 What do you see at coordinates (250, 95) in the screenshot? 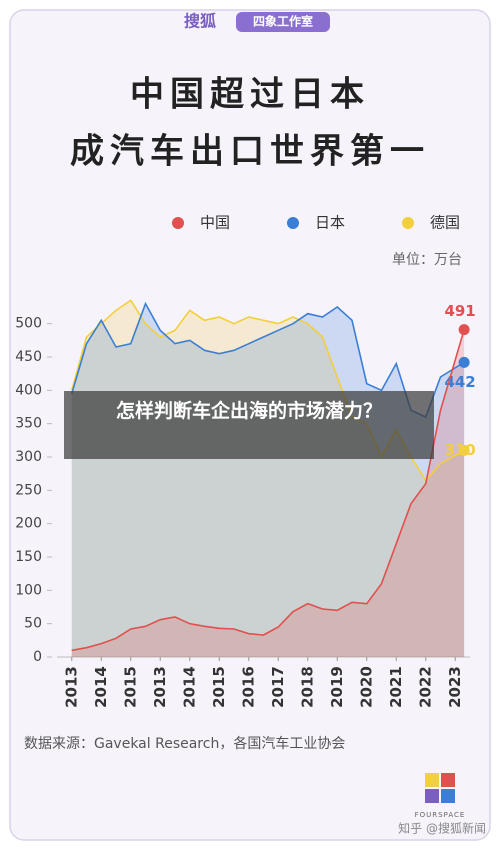
I see `chart-title: 中国超过日本` at bounding box center [250, 95].